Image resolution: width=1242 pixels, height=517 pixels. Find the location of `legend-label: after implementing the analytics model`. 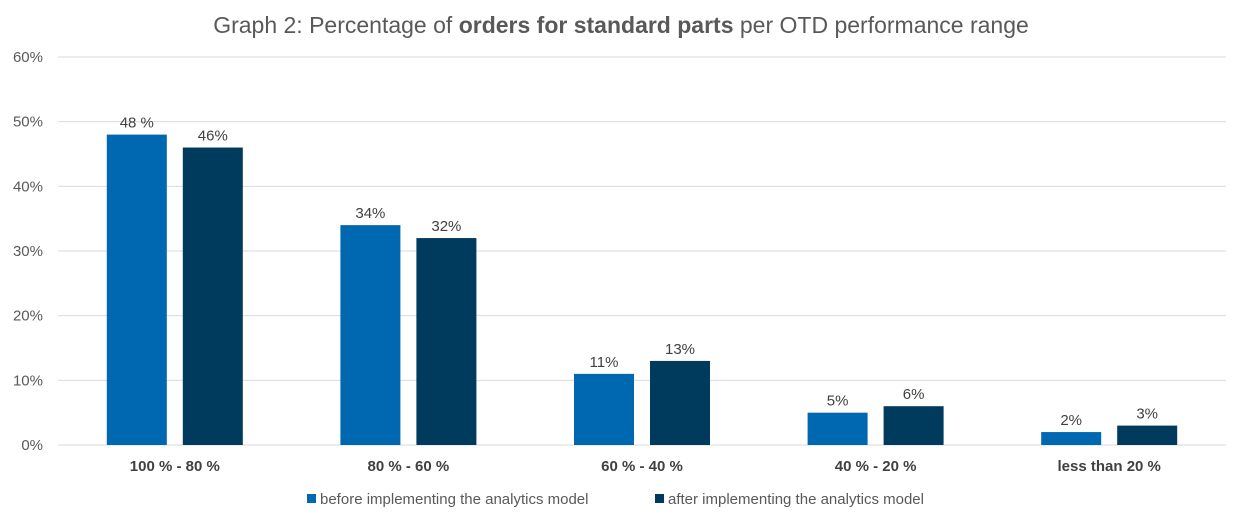

legend-label: after implementing the analytics model is located at coordinates (796, 499).